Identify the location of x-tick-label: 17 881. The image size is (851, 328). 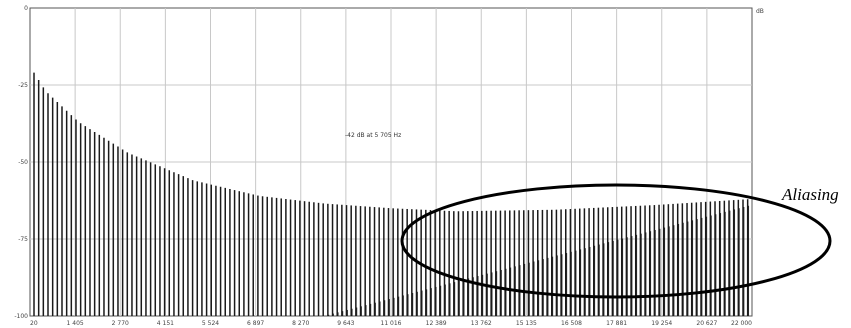
(616, 323).